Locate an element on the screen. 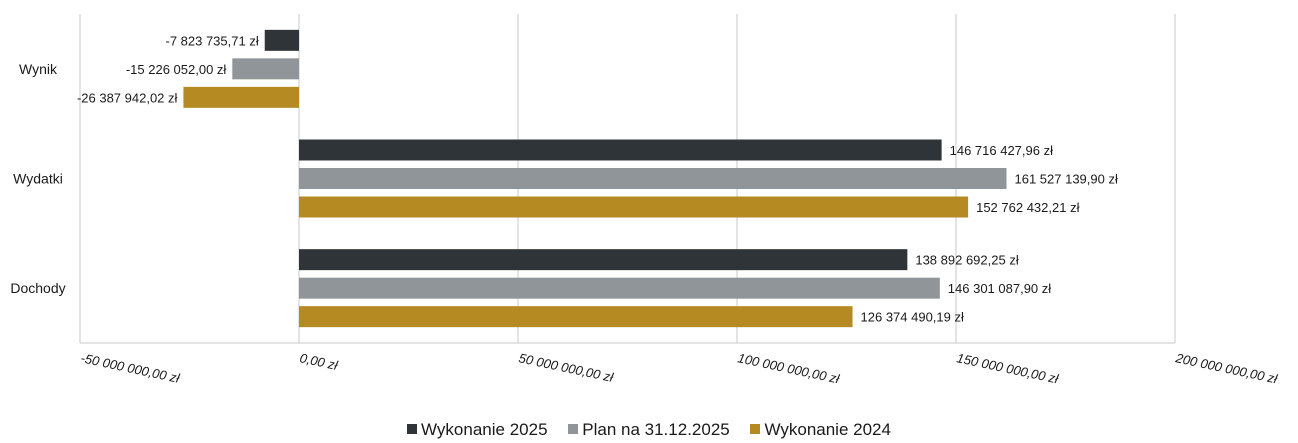 Image resolution: width=1298 pixels, height=443 pixels. data-label-wydatki-plan-na-31-12-2025: 161 527 139,90 zł is located at coordinates (1065, 179).